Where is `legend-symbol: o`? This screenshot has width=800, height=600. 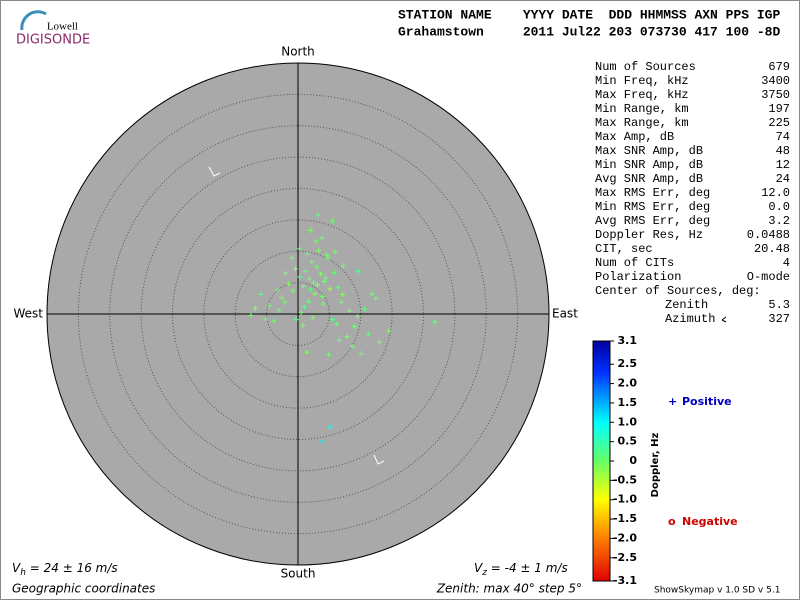 legend-symbol: o is located at coordinates (672, 521).